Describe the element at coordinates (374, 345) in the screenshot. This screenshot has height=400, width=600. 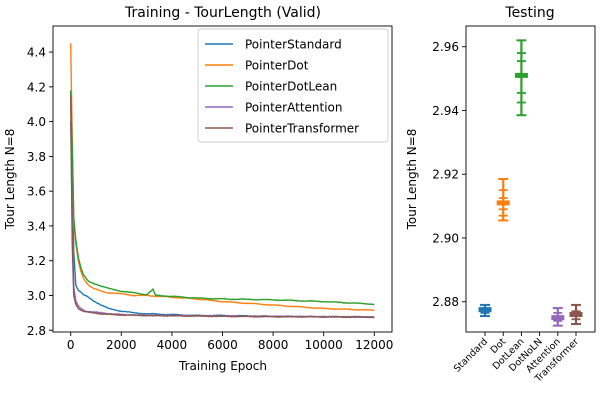
I see `x-tick-label: 12000` at that location.